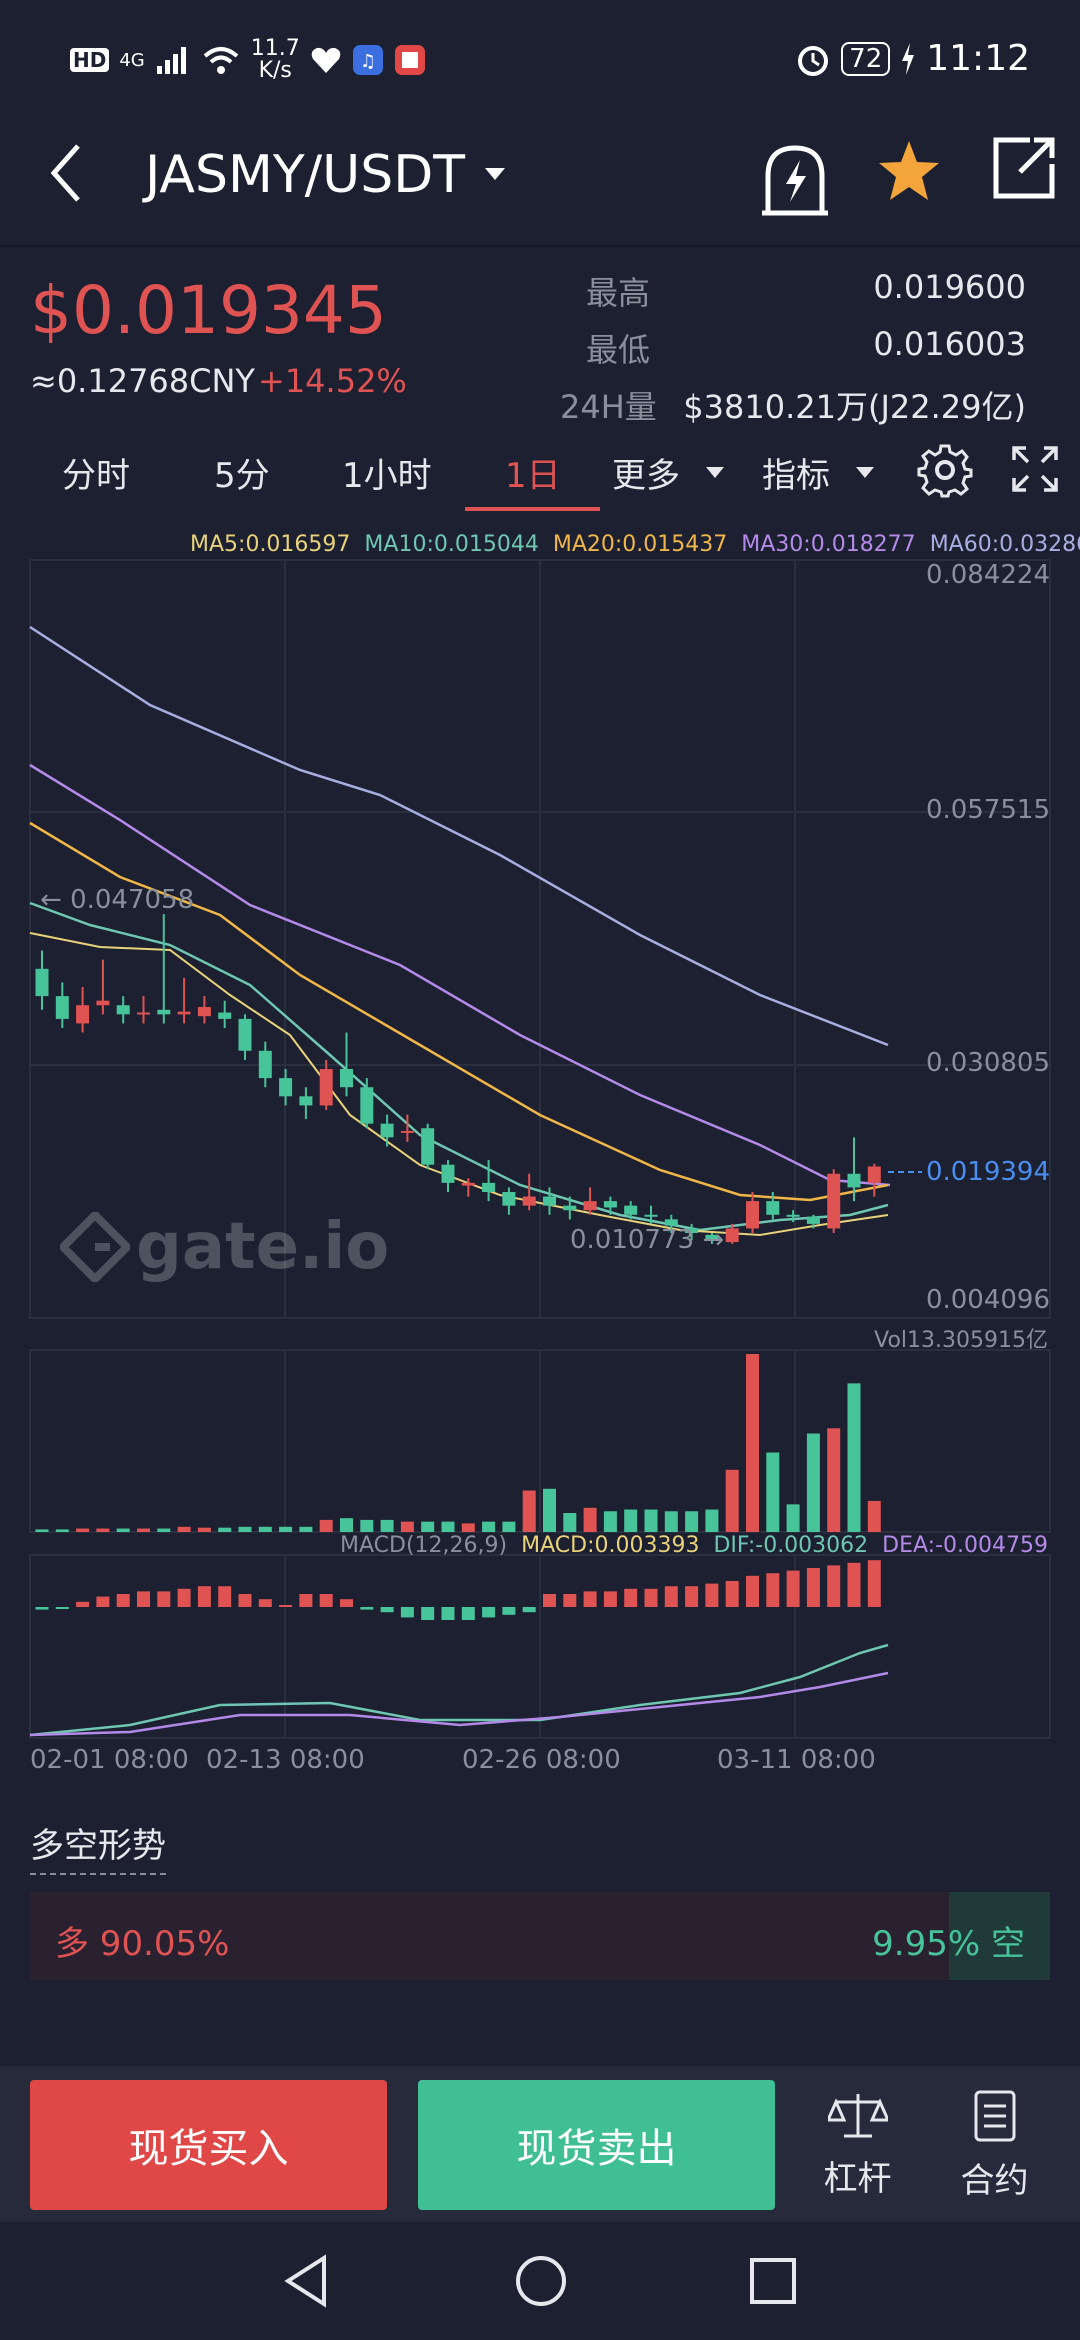  What do you see at coordinates (540, 60) in the screenshot?
I see `status-bar: HD 4G 11.7 K/s ♫ 72 11:12` at bounding box center [540, 60].